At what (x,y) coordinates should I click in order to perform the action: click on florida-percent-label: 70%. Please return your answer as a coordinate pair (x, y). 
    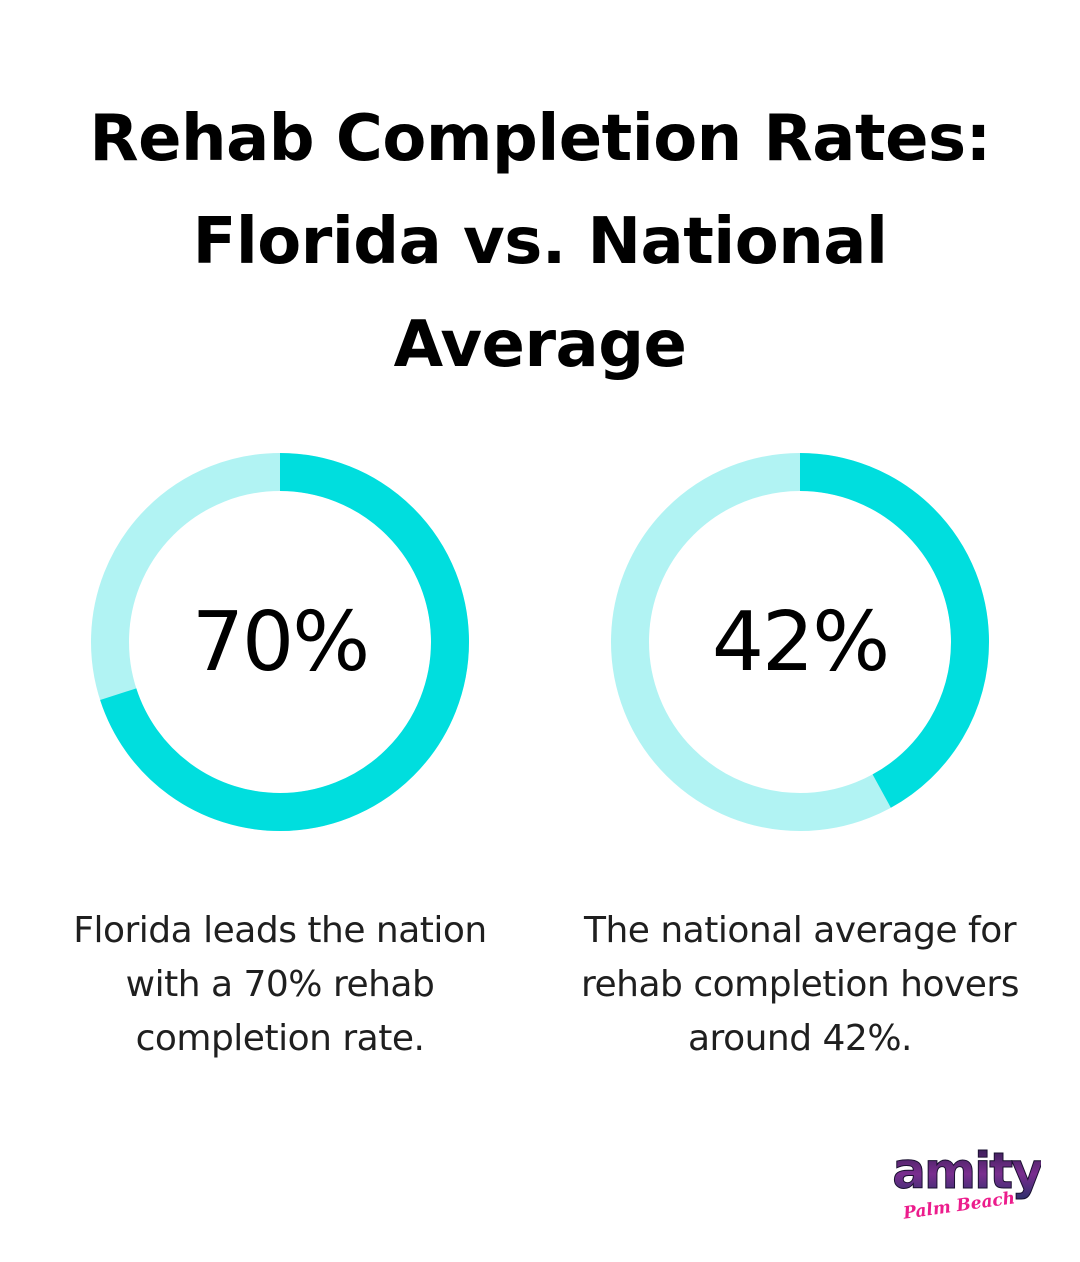
    Looking at the image, I should click on (280, 642).